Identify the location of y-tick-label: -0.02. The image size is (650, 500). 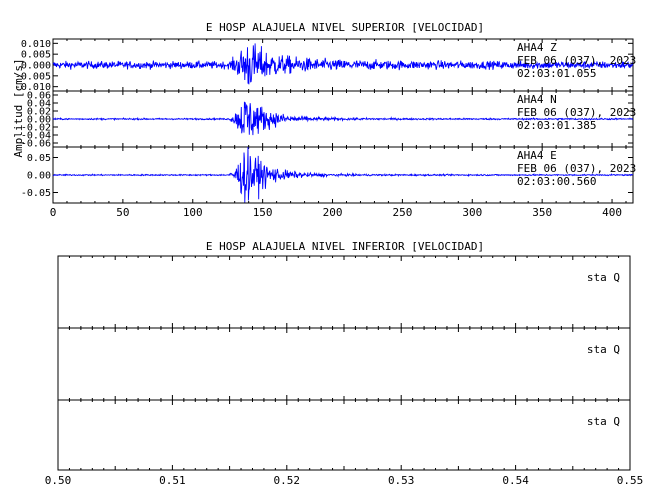
(36, 128).